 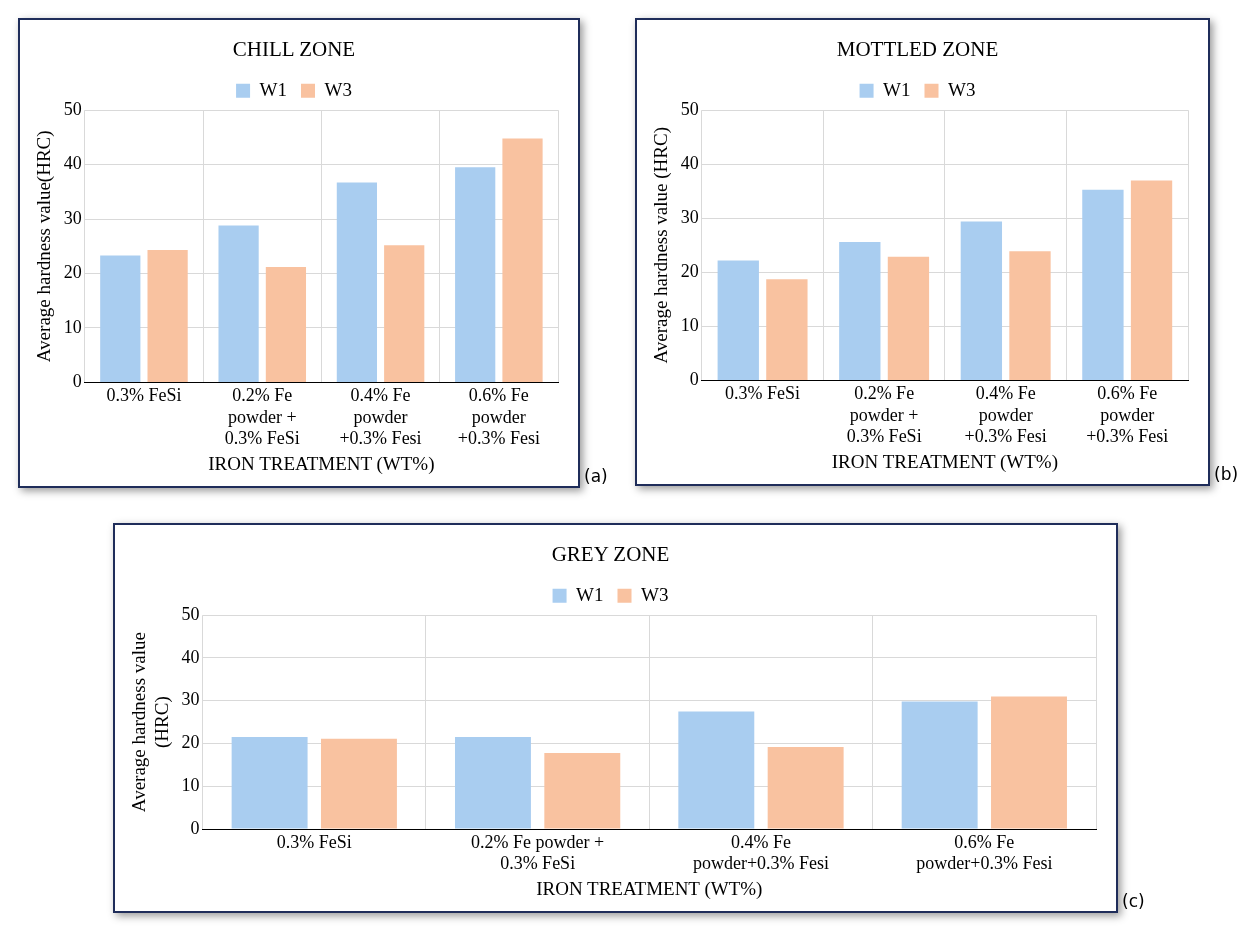 What do you see at coordinates (294, 49) in the screenshot?
I see `chart-title: CHILL ZONE` at bounding box center [294, 49].